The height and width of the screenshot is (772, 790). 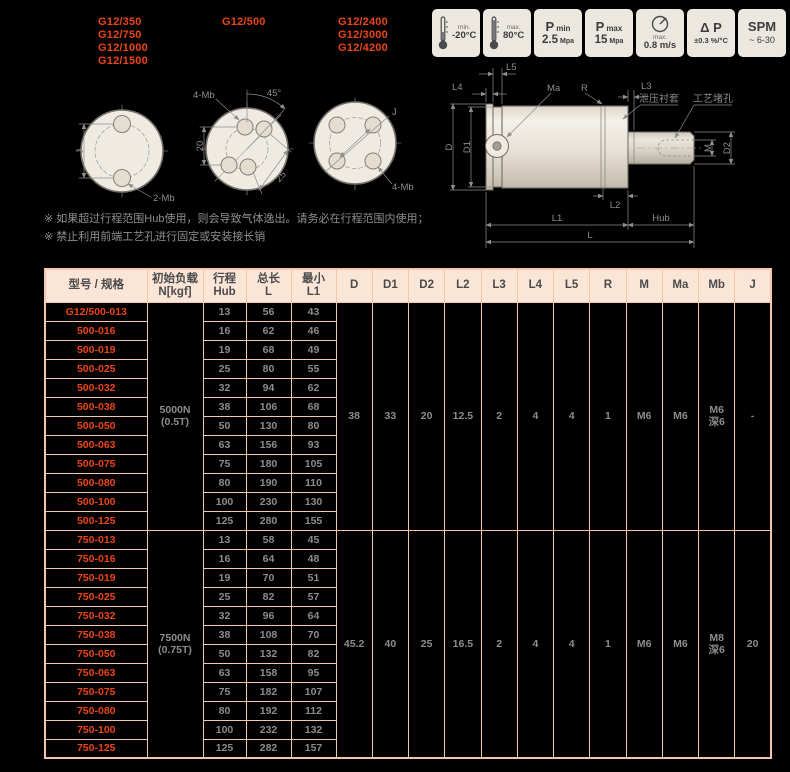 What do you see at coordinates (494, 33) in the screenshot?
I see `thermometer-max-icon` at bounding box center [494, 33].